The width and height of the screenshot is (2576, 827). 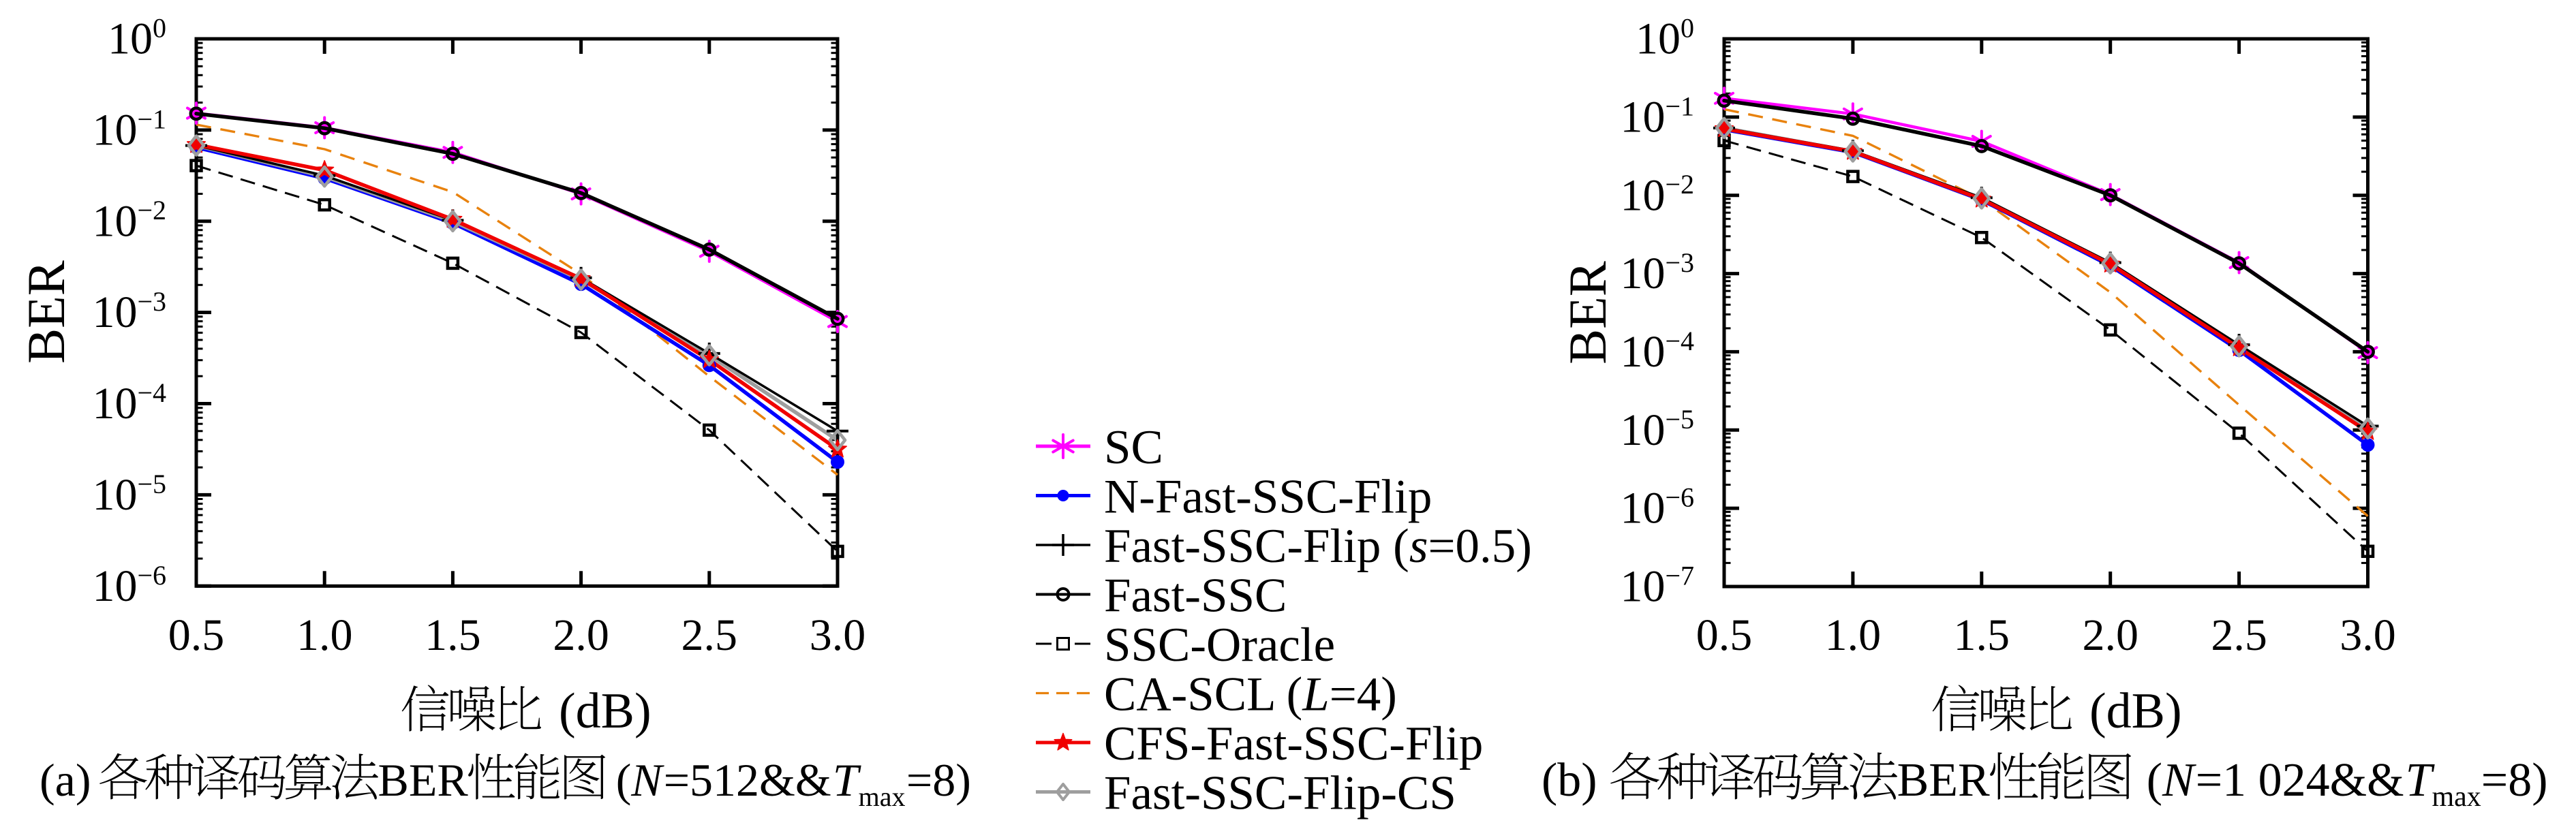 What do you see at coordinates (129, 402) in the screenshot?
I see `svg-text: 10⁻⁴` at bounding box center [129, 402].